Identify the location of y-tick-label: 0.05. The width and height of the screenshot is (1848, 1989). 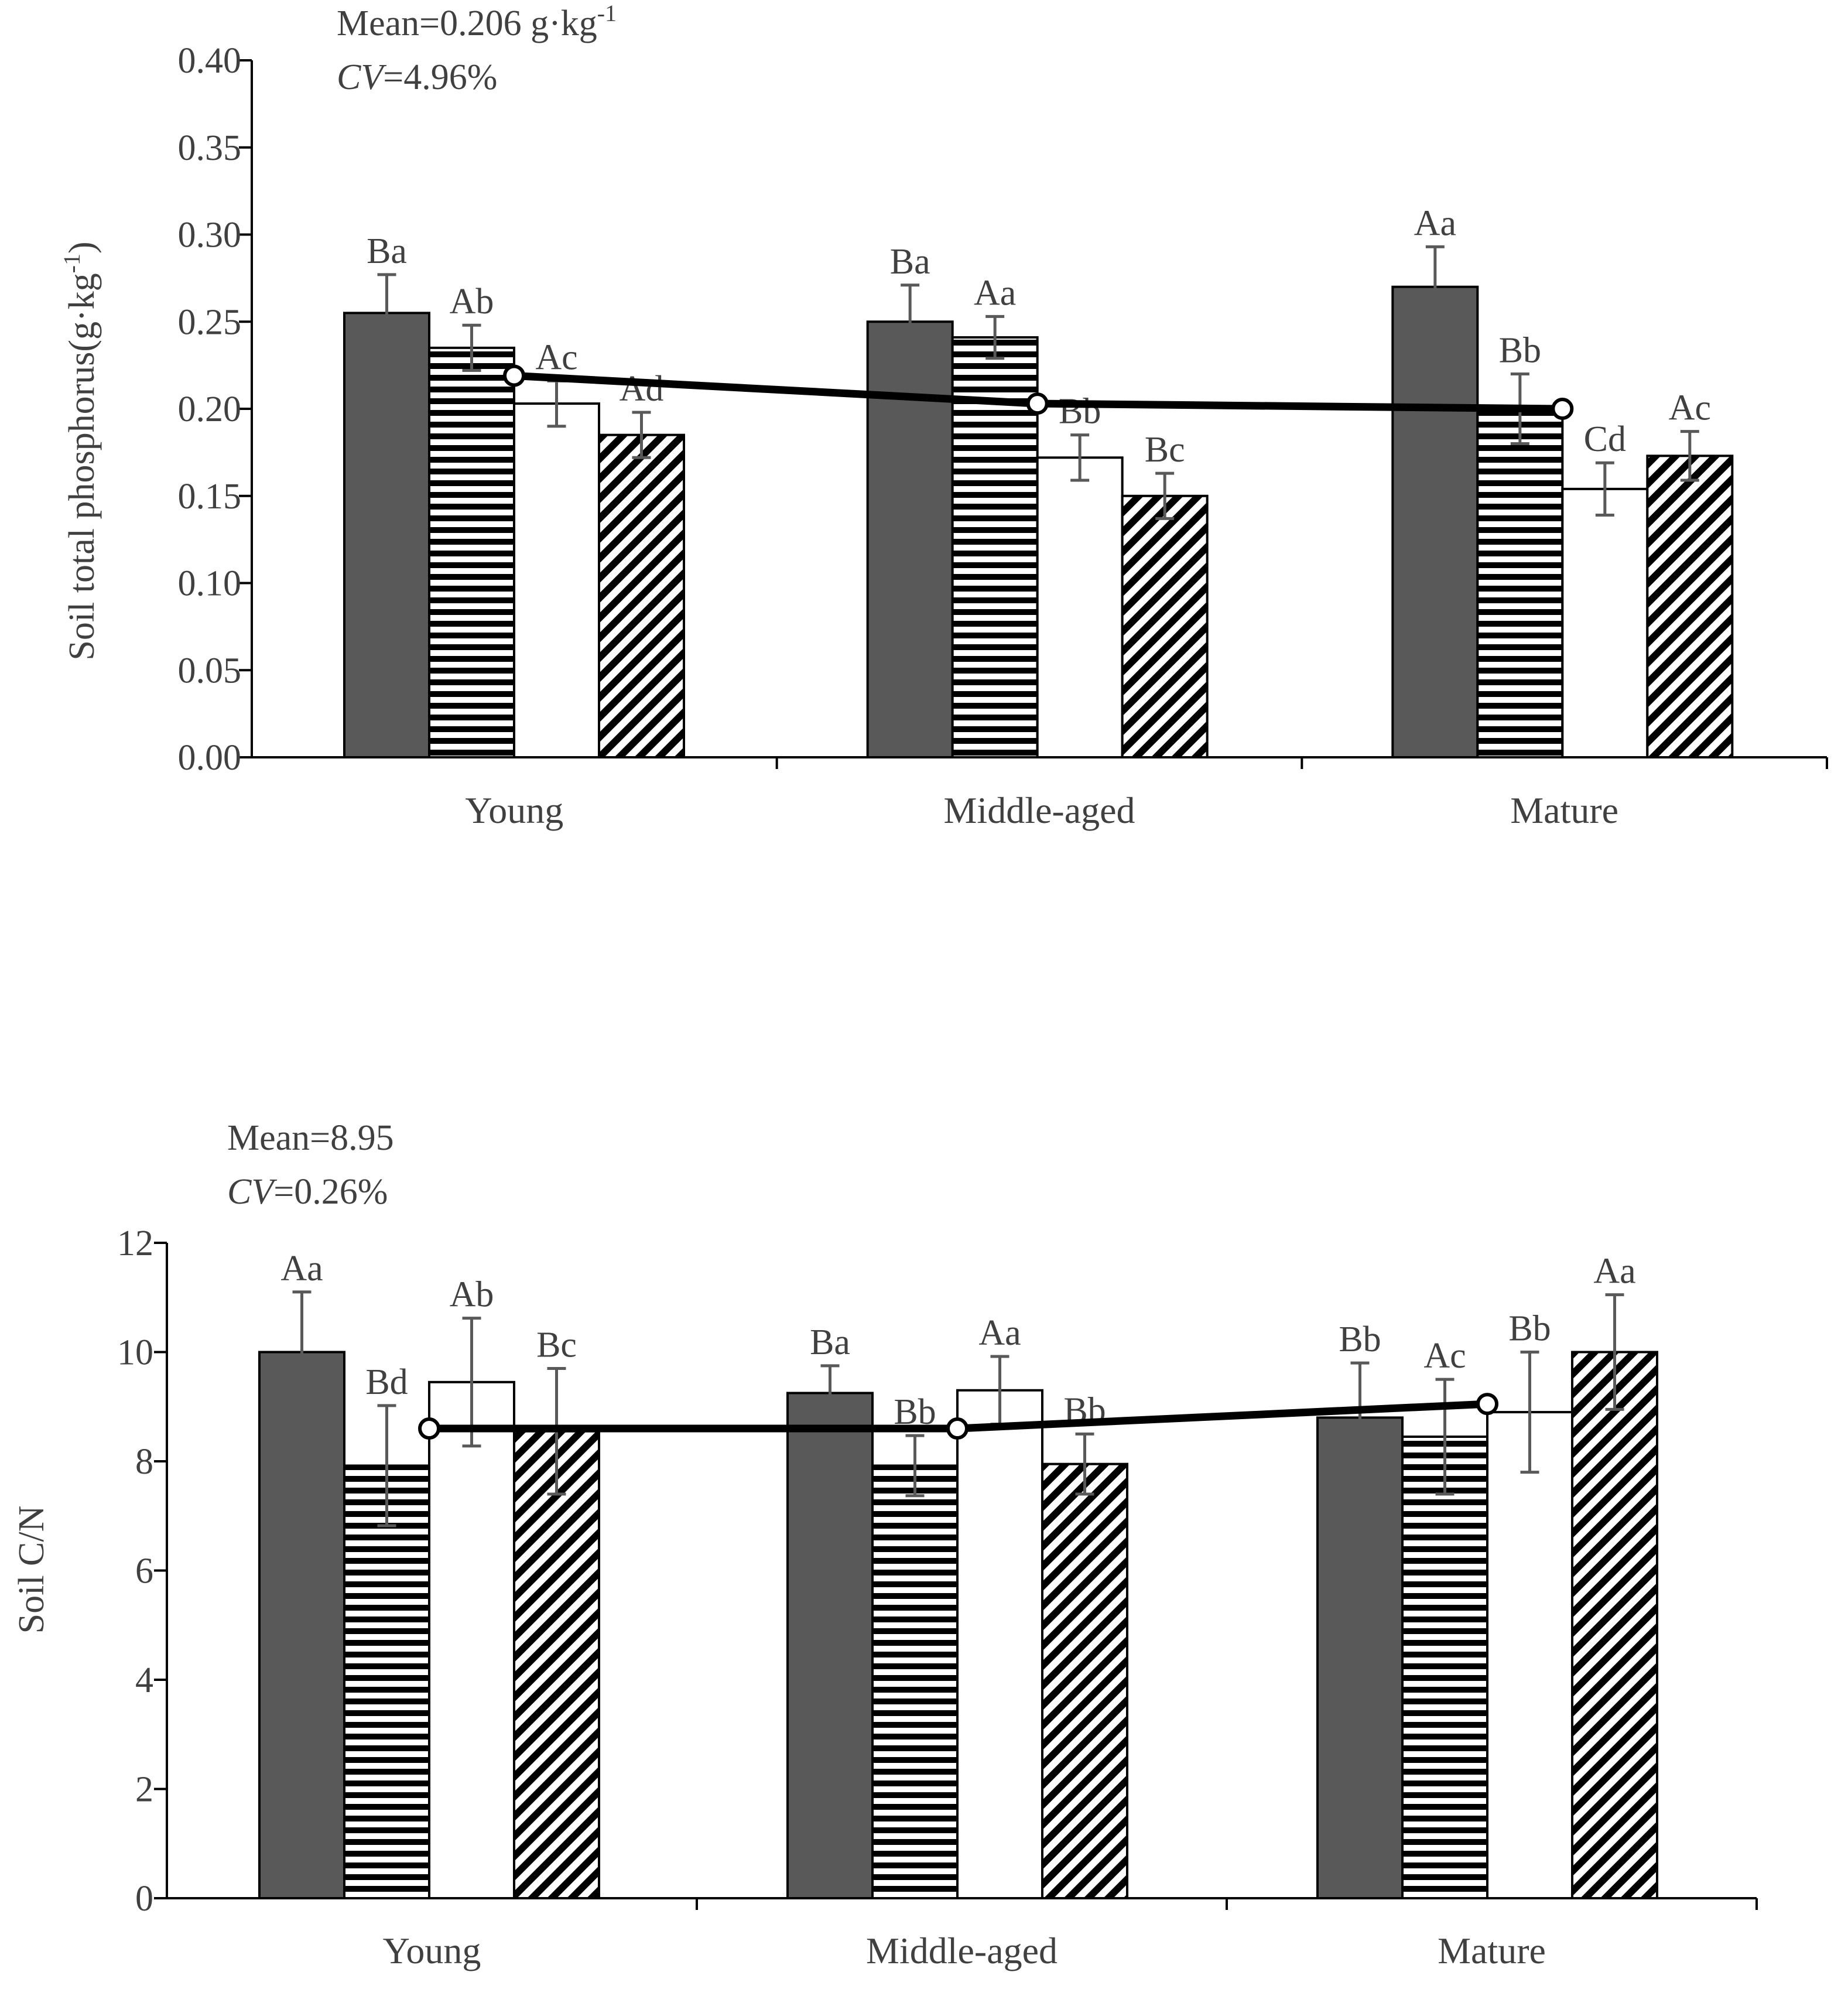
(210, 671).